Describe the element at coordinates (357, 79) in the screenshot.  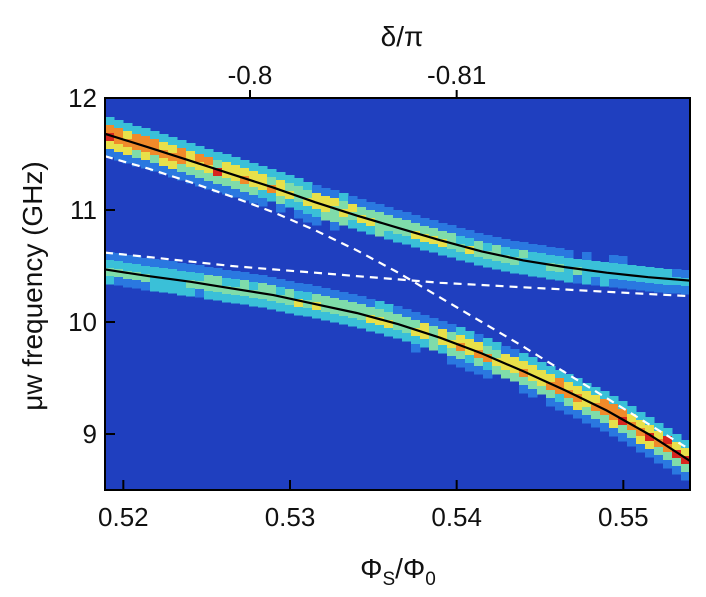
I see `top-axis-ticks: -0.8 -0.81` at that location.